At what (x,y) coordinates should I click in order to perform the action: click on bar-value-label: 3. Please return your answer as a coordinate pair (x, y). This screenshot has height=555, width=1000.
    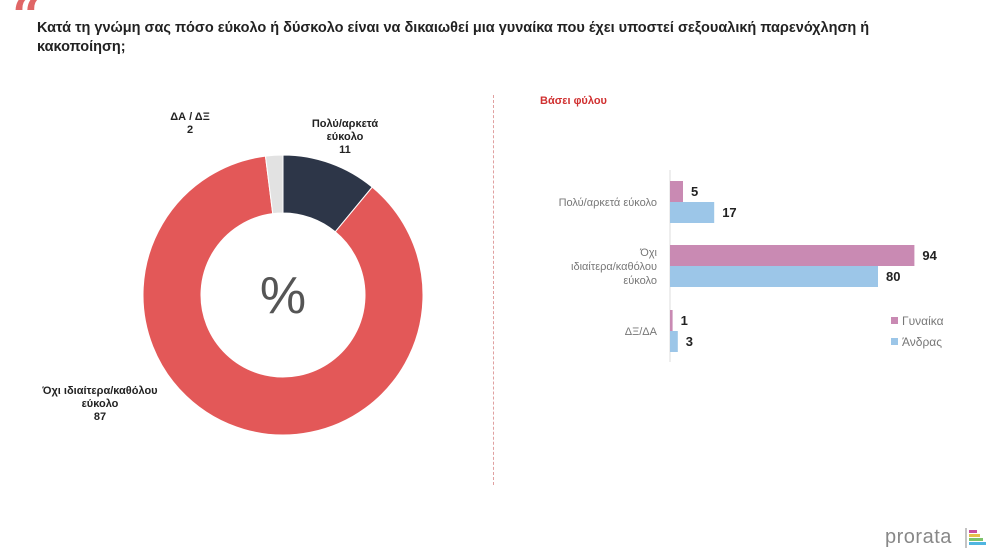
    Looking at the image, I should click on (689, 341).